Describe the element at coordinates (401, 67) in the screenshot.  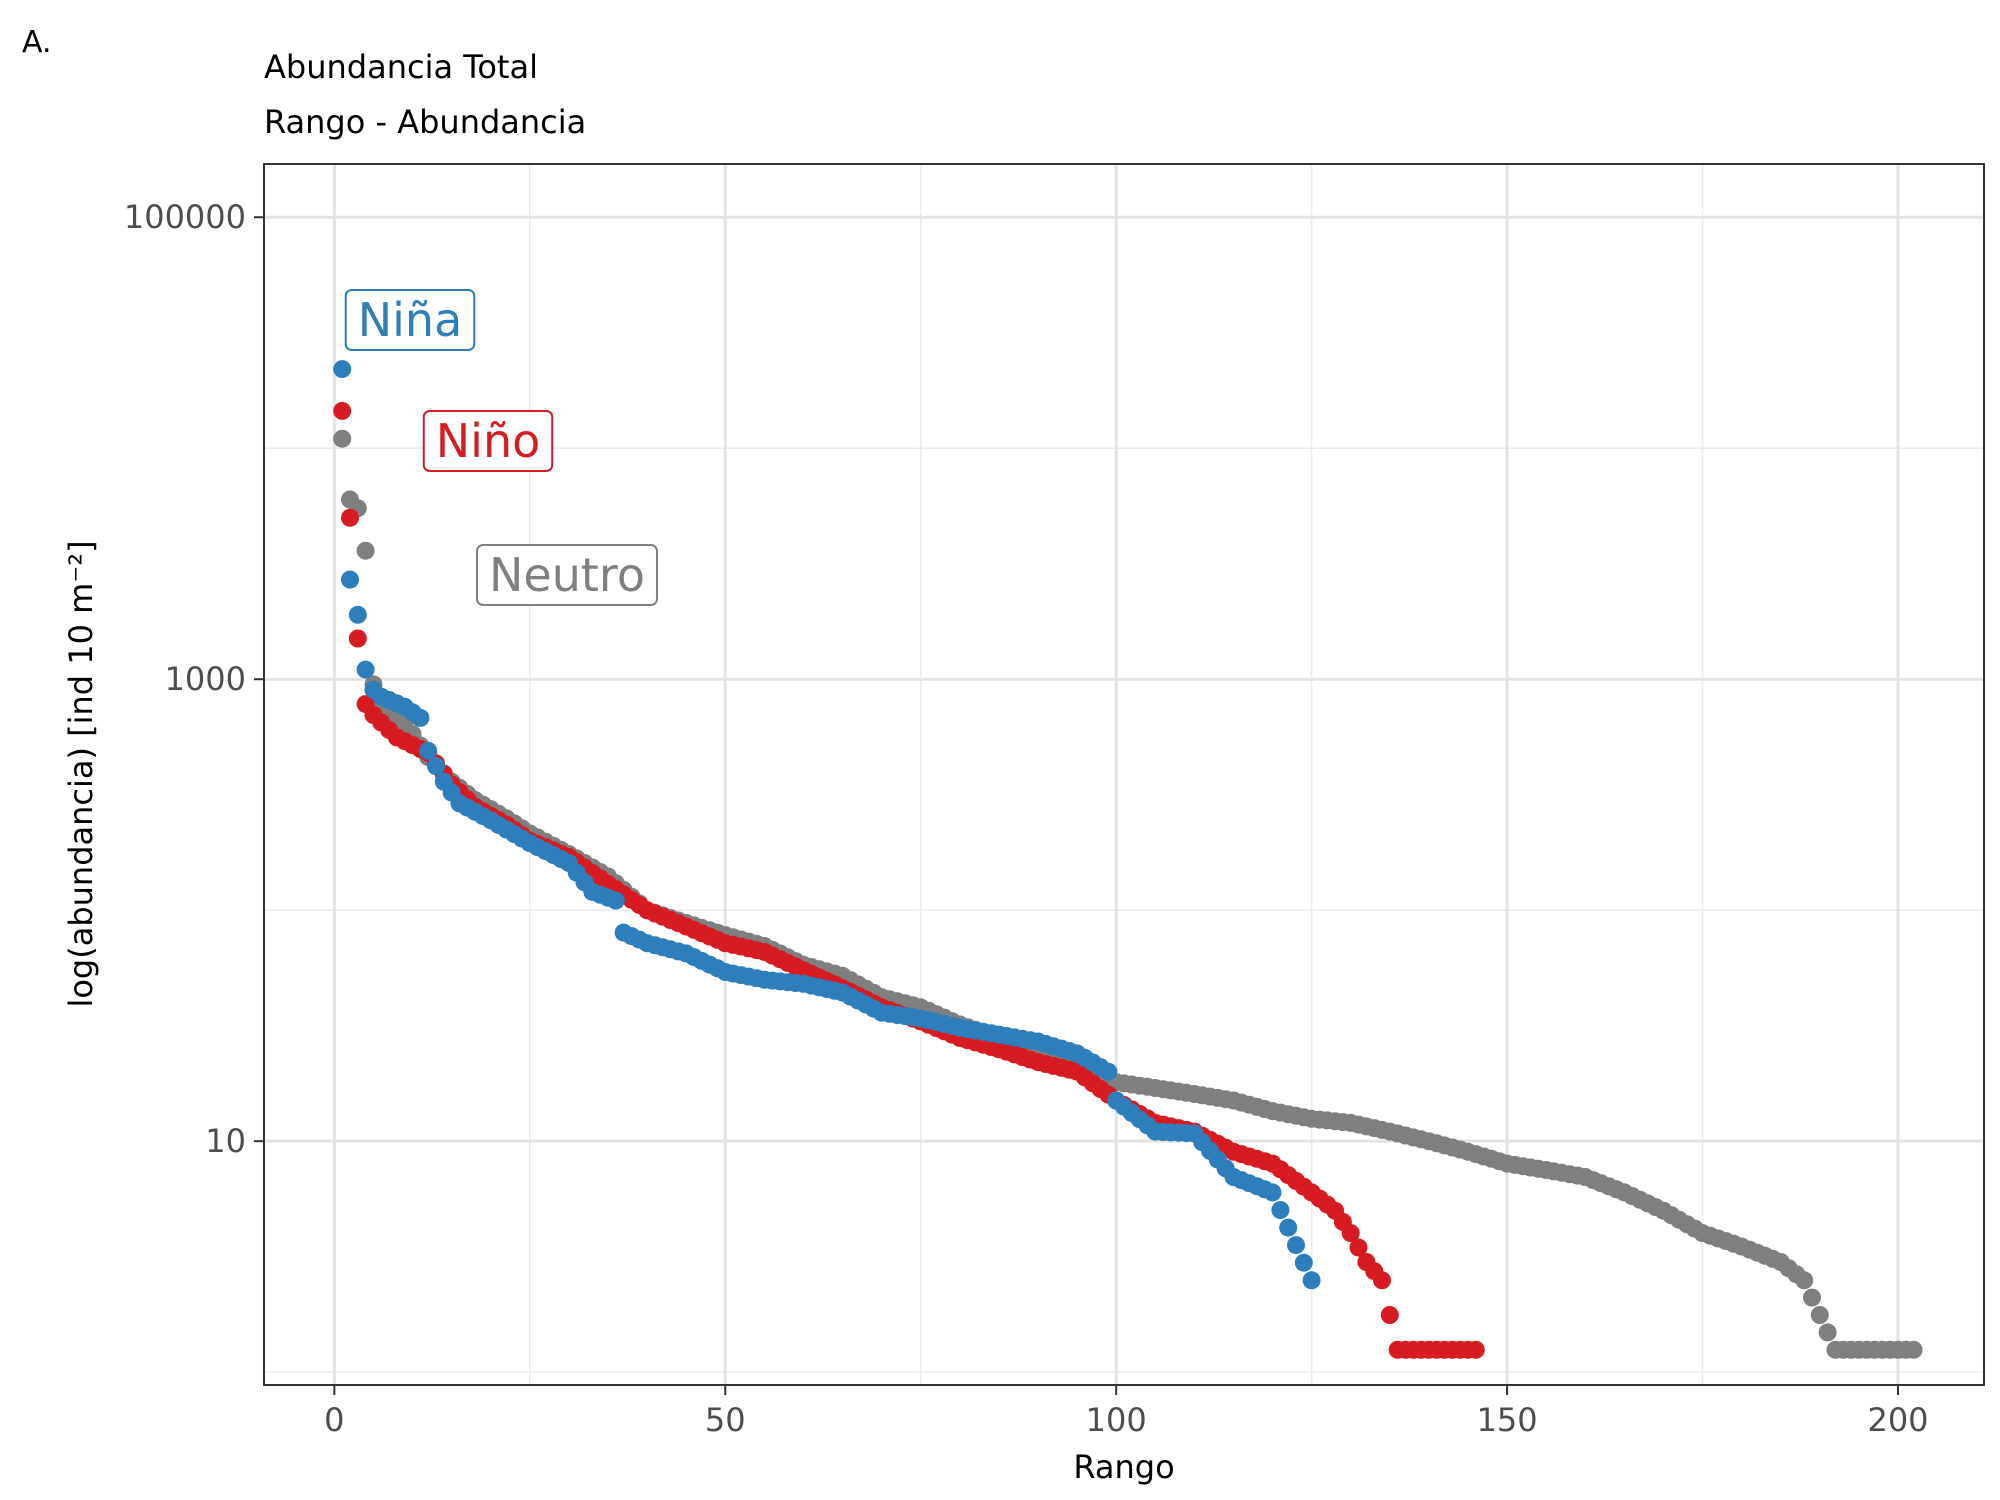
I see `chart-title: Abundancia Total` at that location.